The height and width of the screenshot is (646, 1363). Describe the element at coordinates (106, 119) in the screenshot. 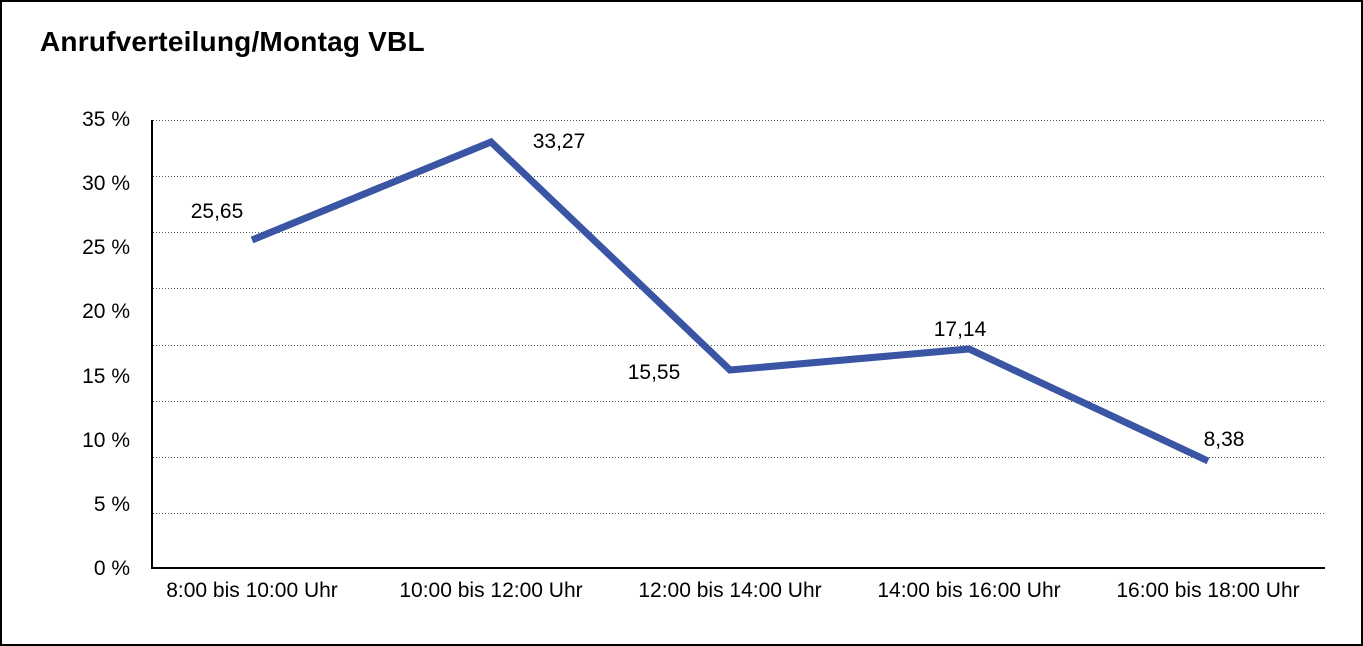

I see `y-tick-label: 35 %` at that location.